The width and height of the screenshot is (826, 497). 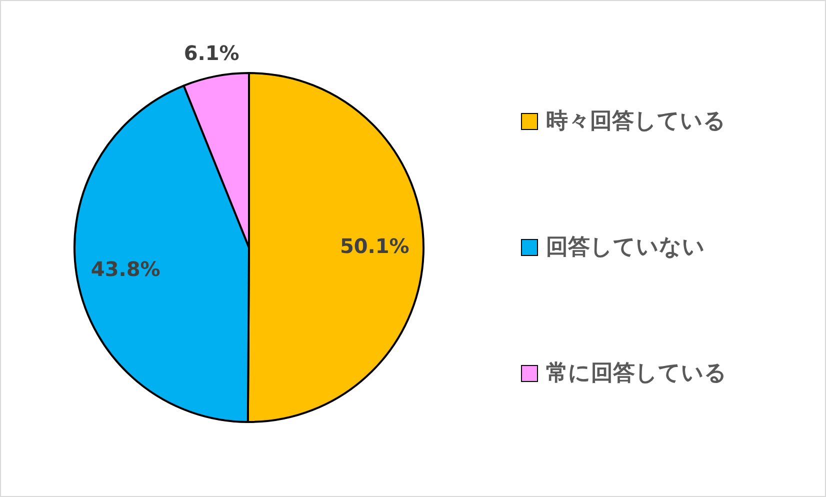 I want to click on legend-label: 時々回答している, so click(x=636, y=122).